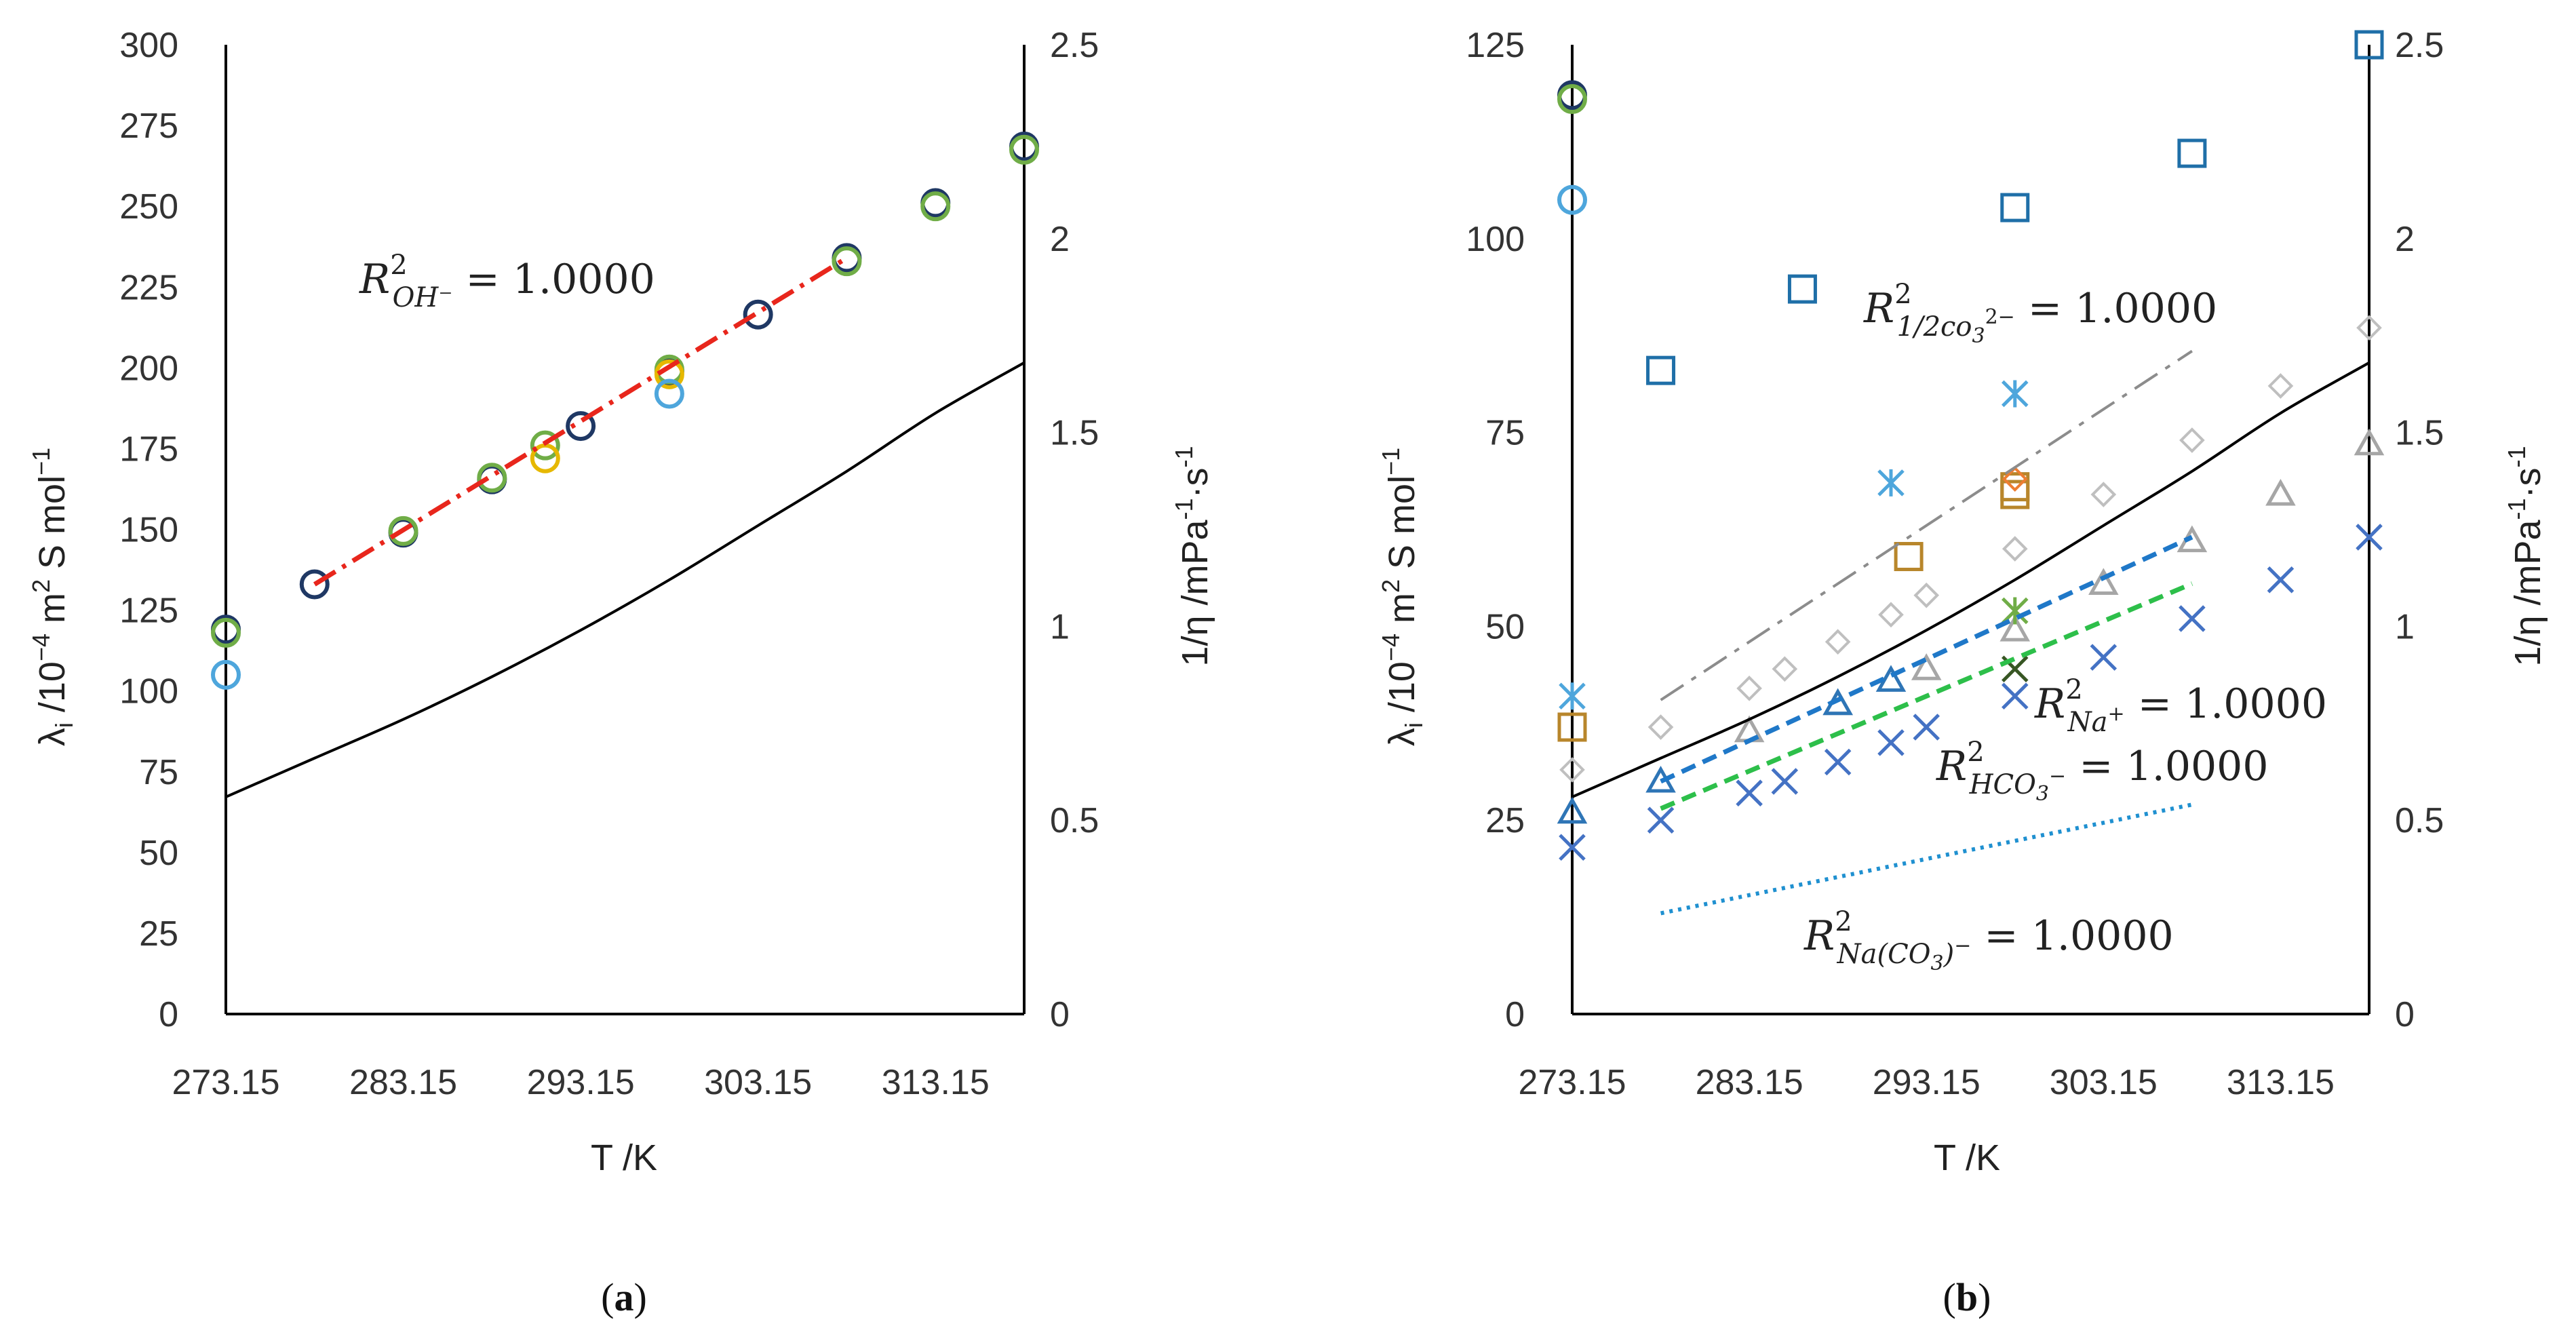 The image size is (2576, 1343). Describe the element at coordinates (507, 281) in the screenshot. I see `annotation-r2-oh: R2 OH⁻ = 1.0000` at that location.